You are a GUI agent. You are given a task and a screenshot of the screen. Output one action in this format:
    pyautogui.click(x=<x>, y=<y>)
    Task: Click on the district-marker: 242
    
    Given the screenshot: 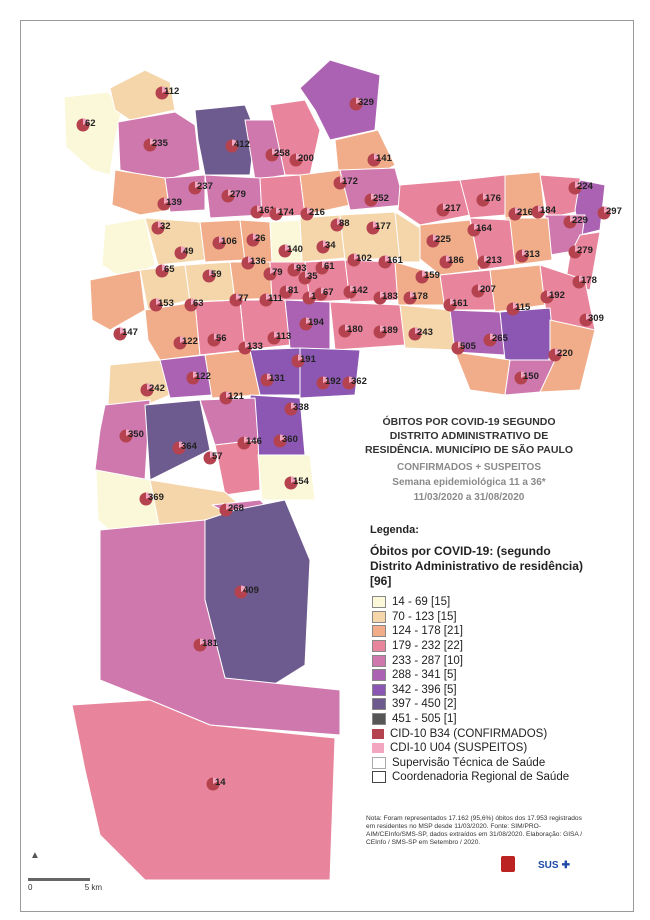 What is the action you would take?
    pyautogui.click(x=152, y=390)
    